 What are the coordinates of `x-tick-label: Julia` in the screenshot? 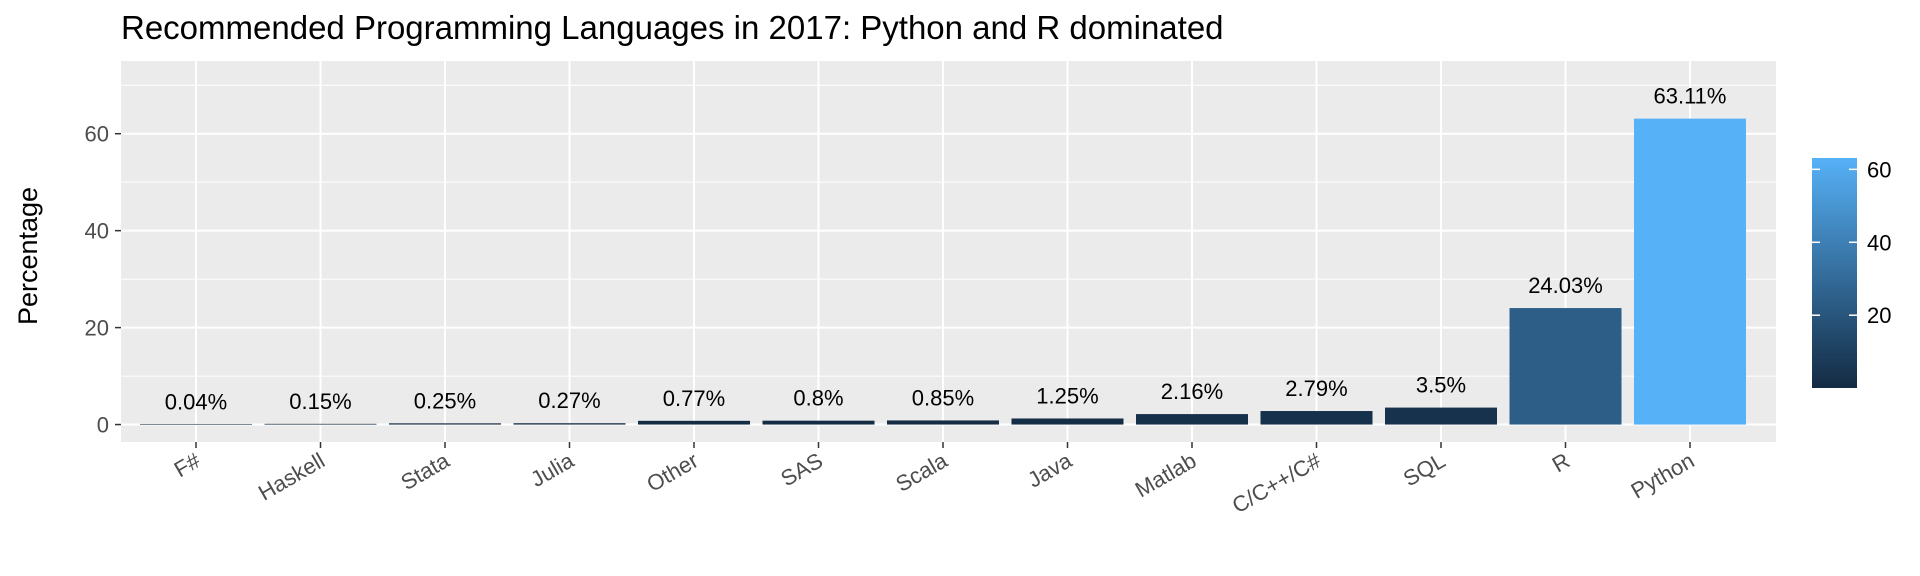 It's located at (552, 469).